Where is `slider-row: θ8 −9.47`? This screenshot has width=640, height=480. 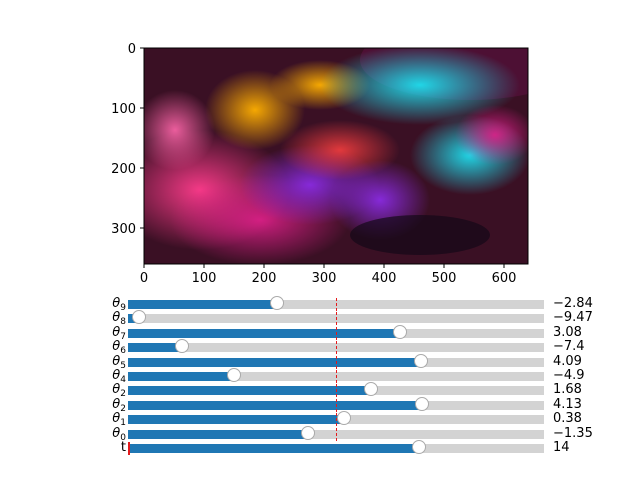
slider-row: θ8 −9.47 is located at coordinates (320, 319).